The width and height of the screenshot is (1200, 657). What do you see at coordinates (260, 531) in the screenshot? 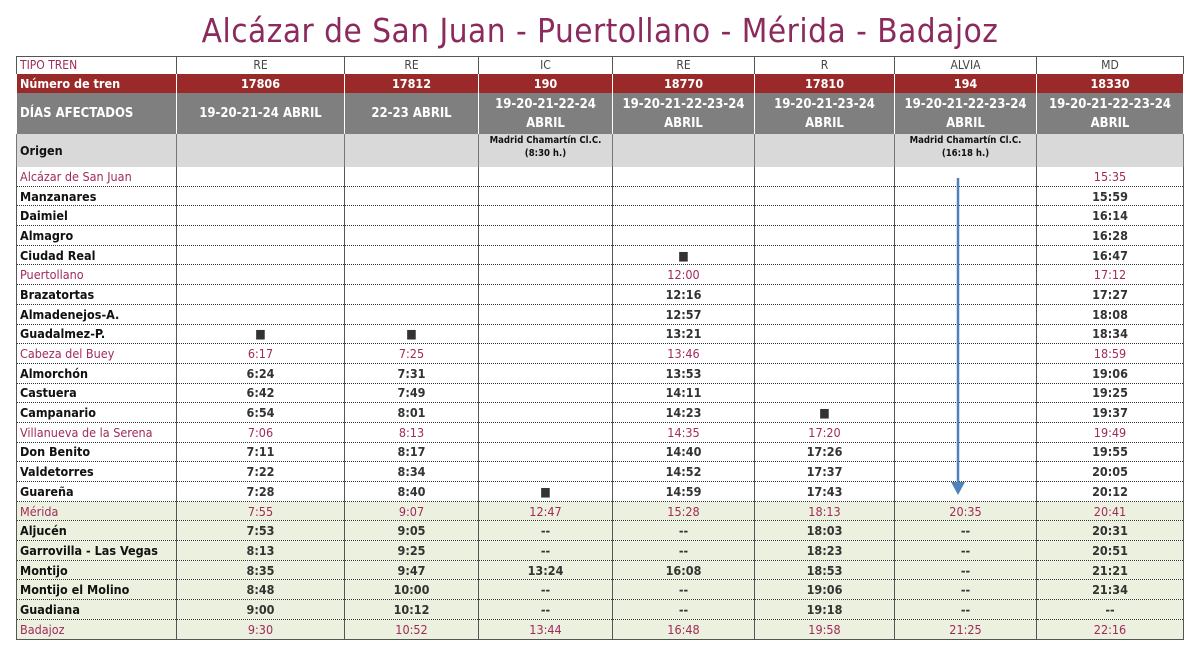
I see `time-cell: 7:53` at bounding box center [260, 531].